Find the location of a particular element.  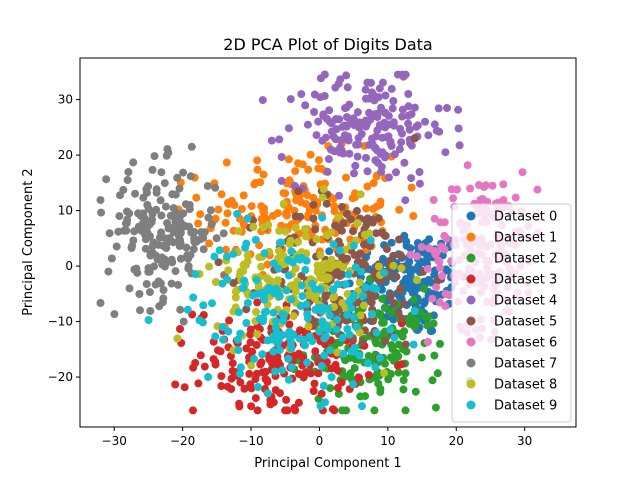

legend-label: Dataset 8 is located at coordinates (525, 385).